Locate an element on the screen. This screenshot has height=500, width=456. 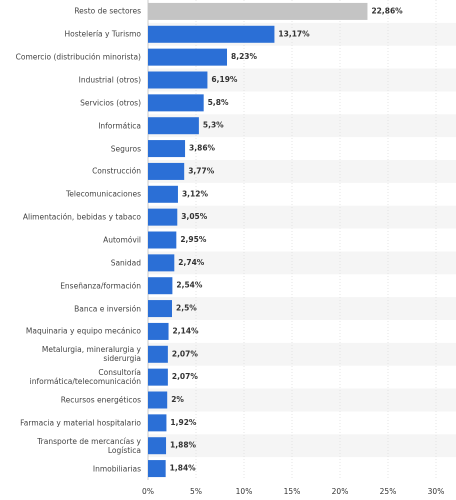
value-label: 6,19% is located at coordinates (224, 79).